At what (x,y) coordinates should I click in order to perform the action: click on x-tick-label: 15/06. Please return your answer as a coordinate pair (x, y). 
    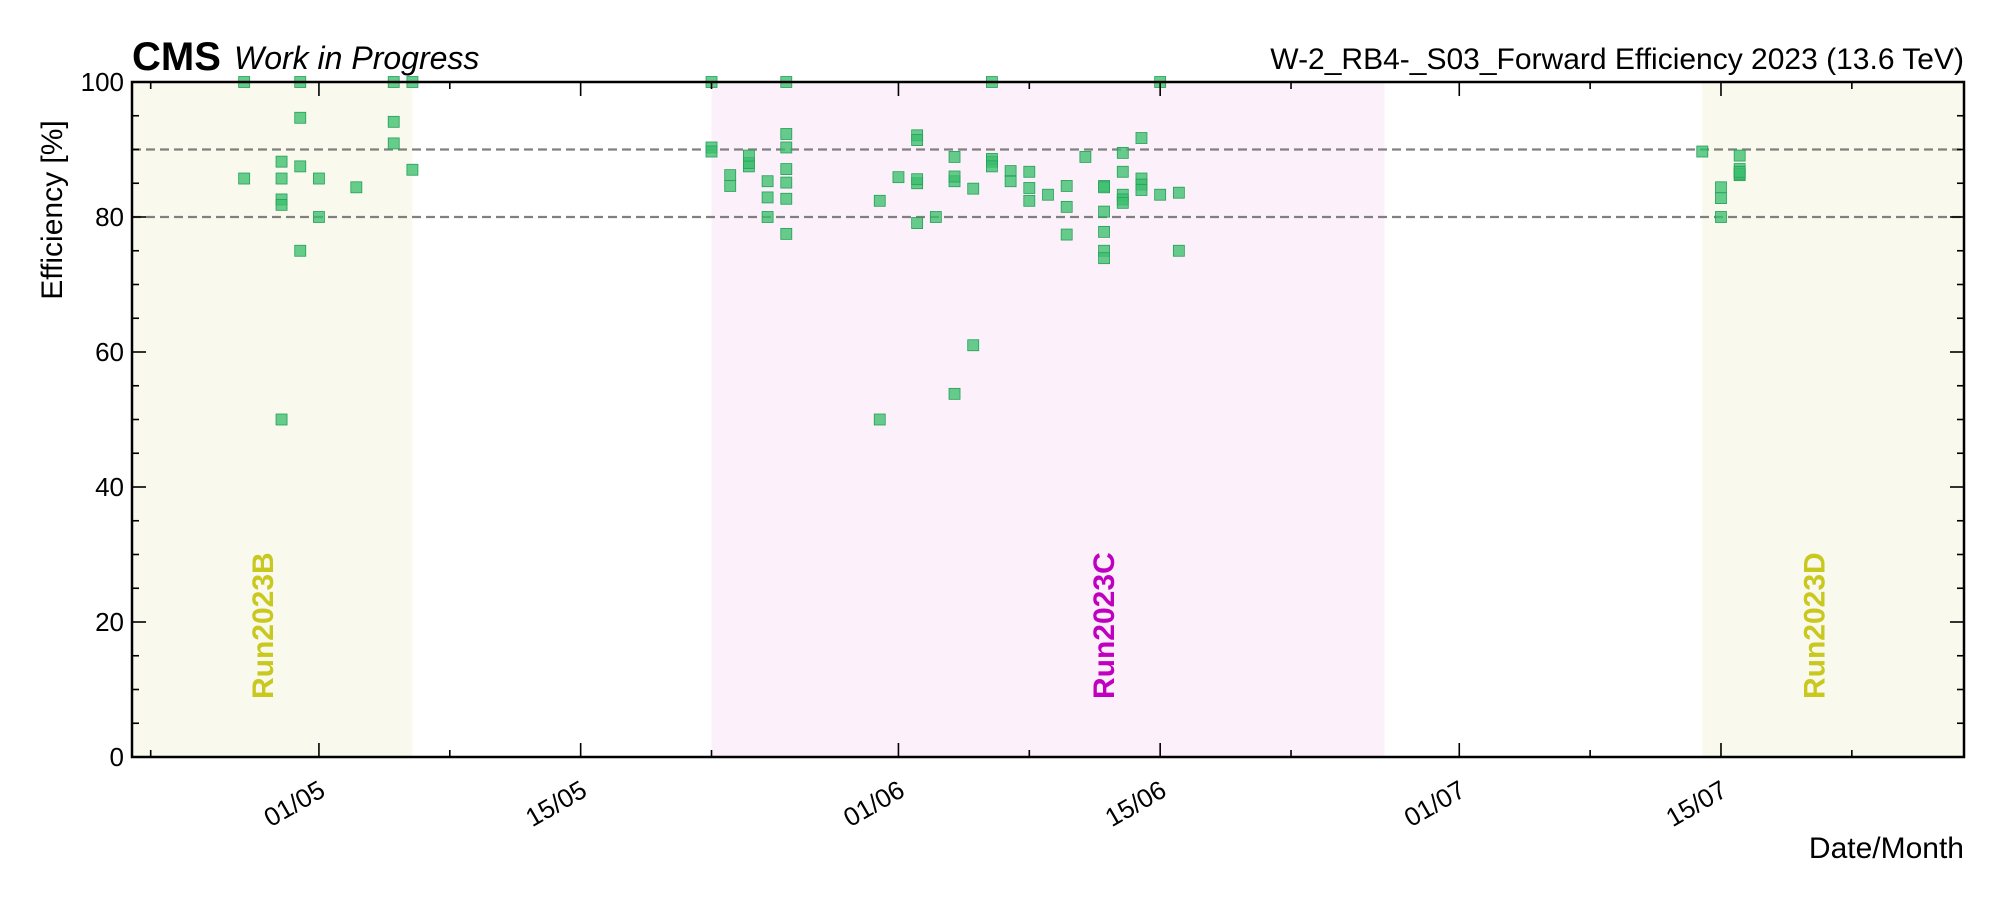
    Looking at the image, I should click on (1135, 803).